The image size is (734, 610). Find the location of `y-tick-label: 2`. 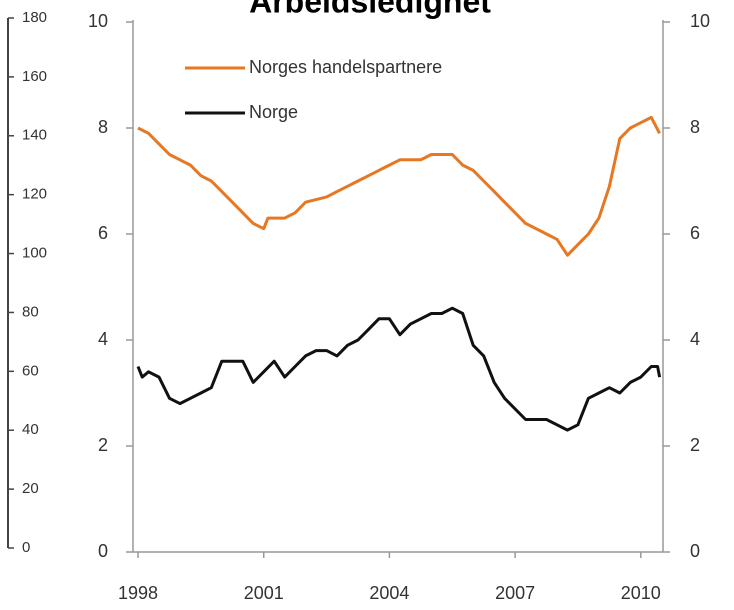

y-tick-label: 2 is located at coordinates (103, 445).